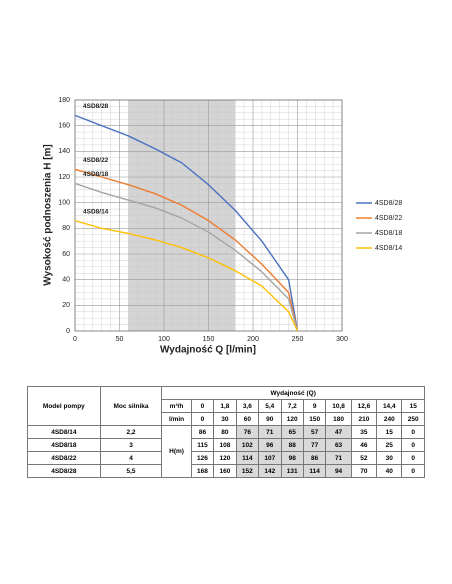 The height and width of the screenshot is (584, 452). Describe the element at coordinates (413, 419) in the screenshot. I see `header-cell: 250` at that location.